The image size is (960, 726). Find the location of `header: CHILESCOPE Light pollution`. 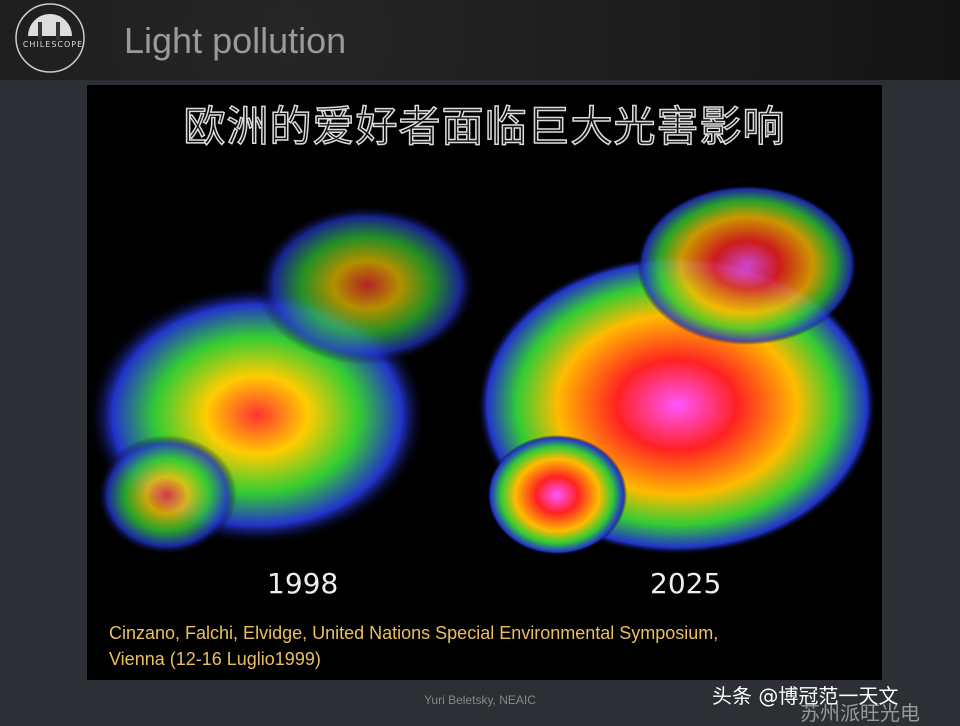

header: CHILESCOPE Light pollution is located at coordinates (480, 40).